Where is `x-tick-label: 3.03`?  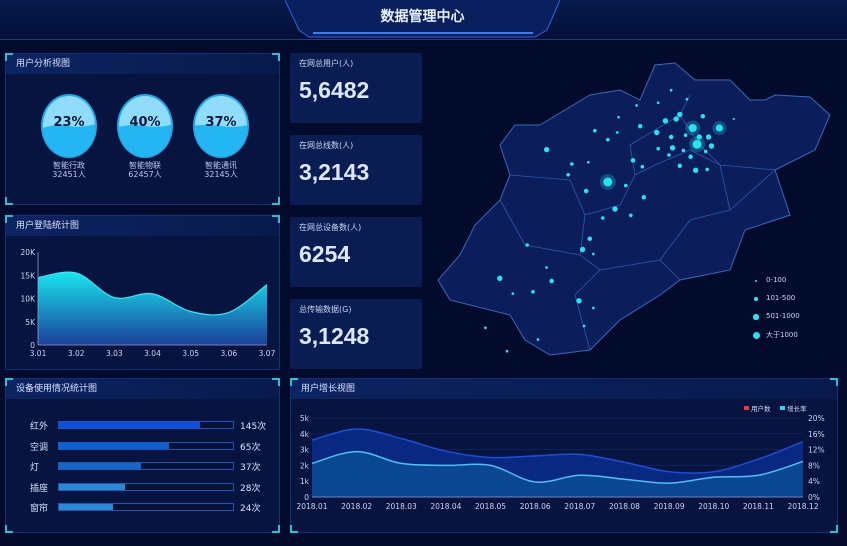
x-tick-label: 3.03 is located at coordinates (114, 353).